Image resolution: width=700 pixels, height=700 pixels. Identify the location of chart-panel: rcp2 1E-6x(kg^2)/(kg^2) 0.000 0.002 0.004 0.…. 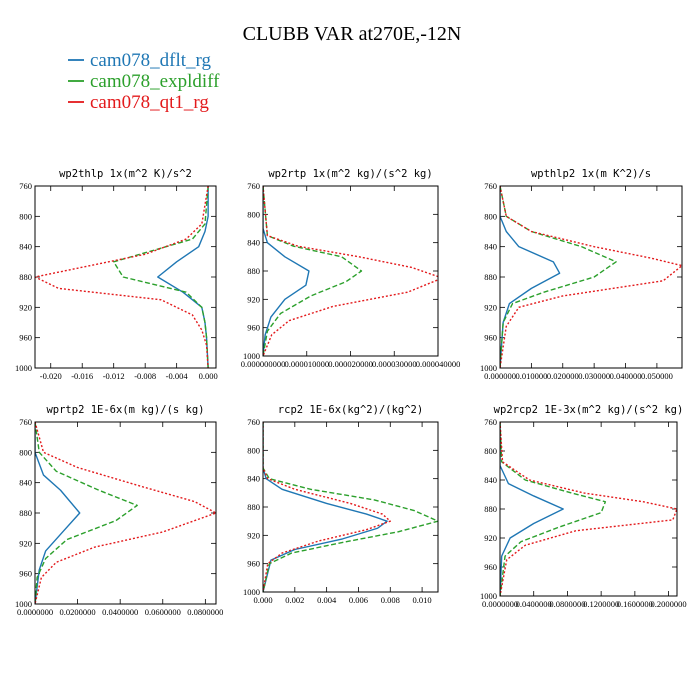
(341, 504).